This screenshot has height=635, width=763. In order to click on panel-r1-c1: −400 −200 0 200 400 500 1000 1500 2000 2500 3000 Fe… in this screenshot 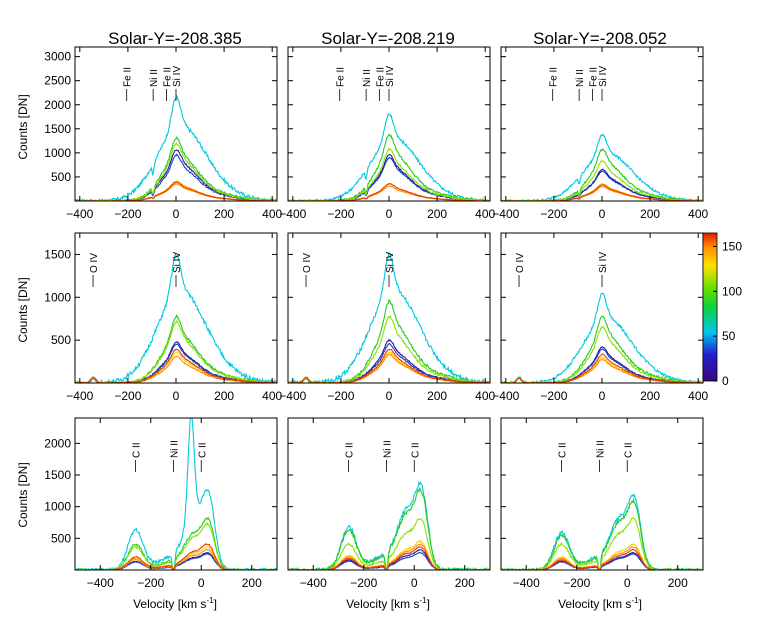, I will do `click(163, 133)`.